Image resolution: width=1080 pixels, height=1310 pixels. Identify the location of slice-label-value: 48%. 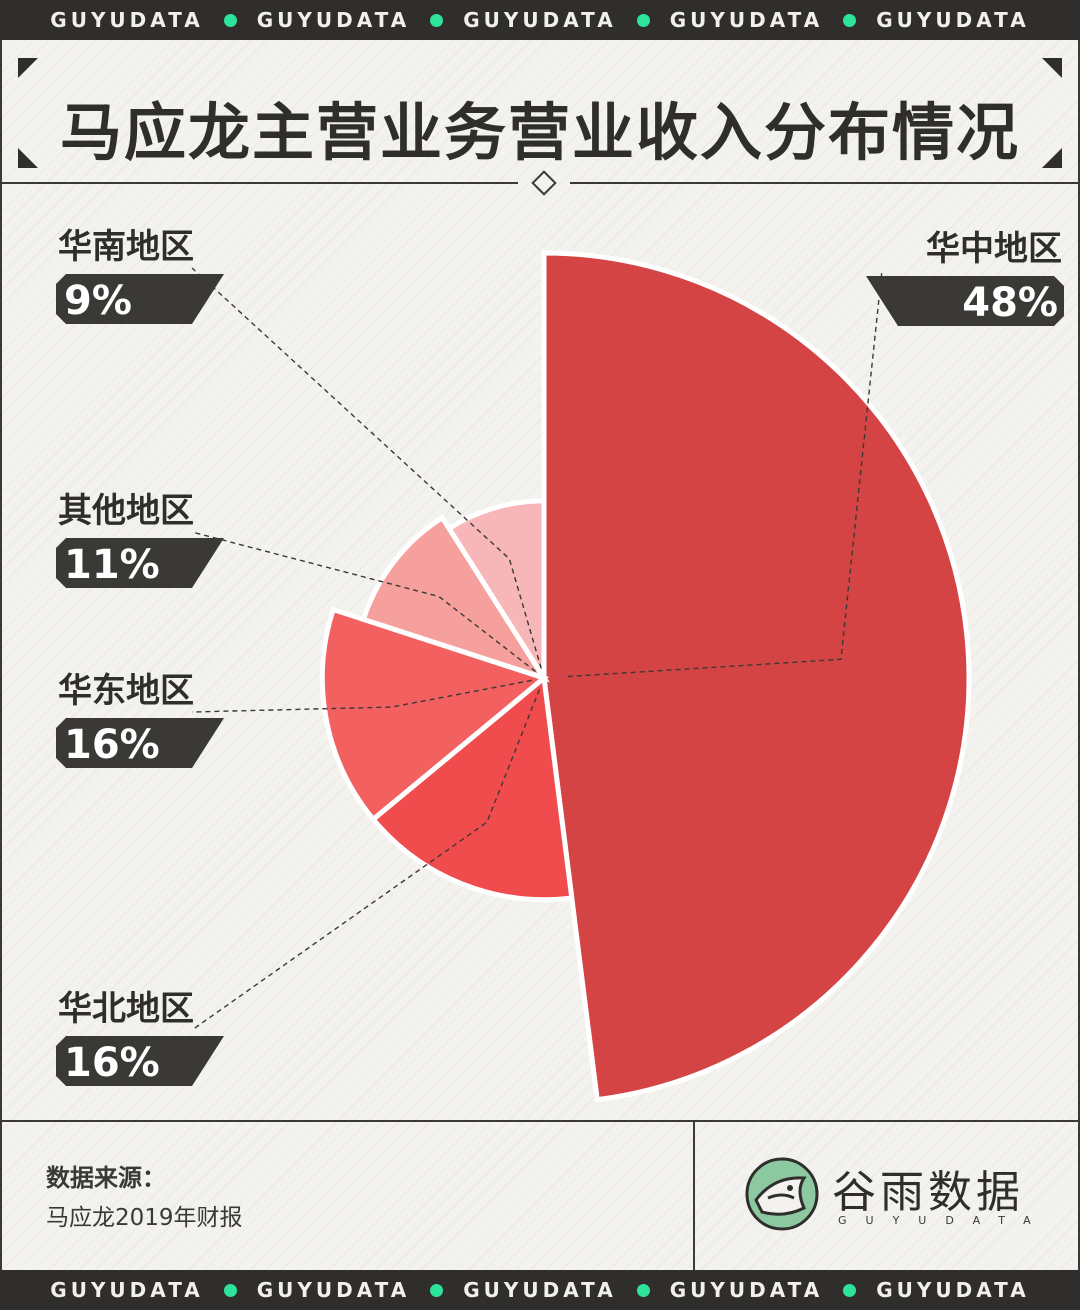
(1010, 303).